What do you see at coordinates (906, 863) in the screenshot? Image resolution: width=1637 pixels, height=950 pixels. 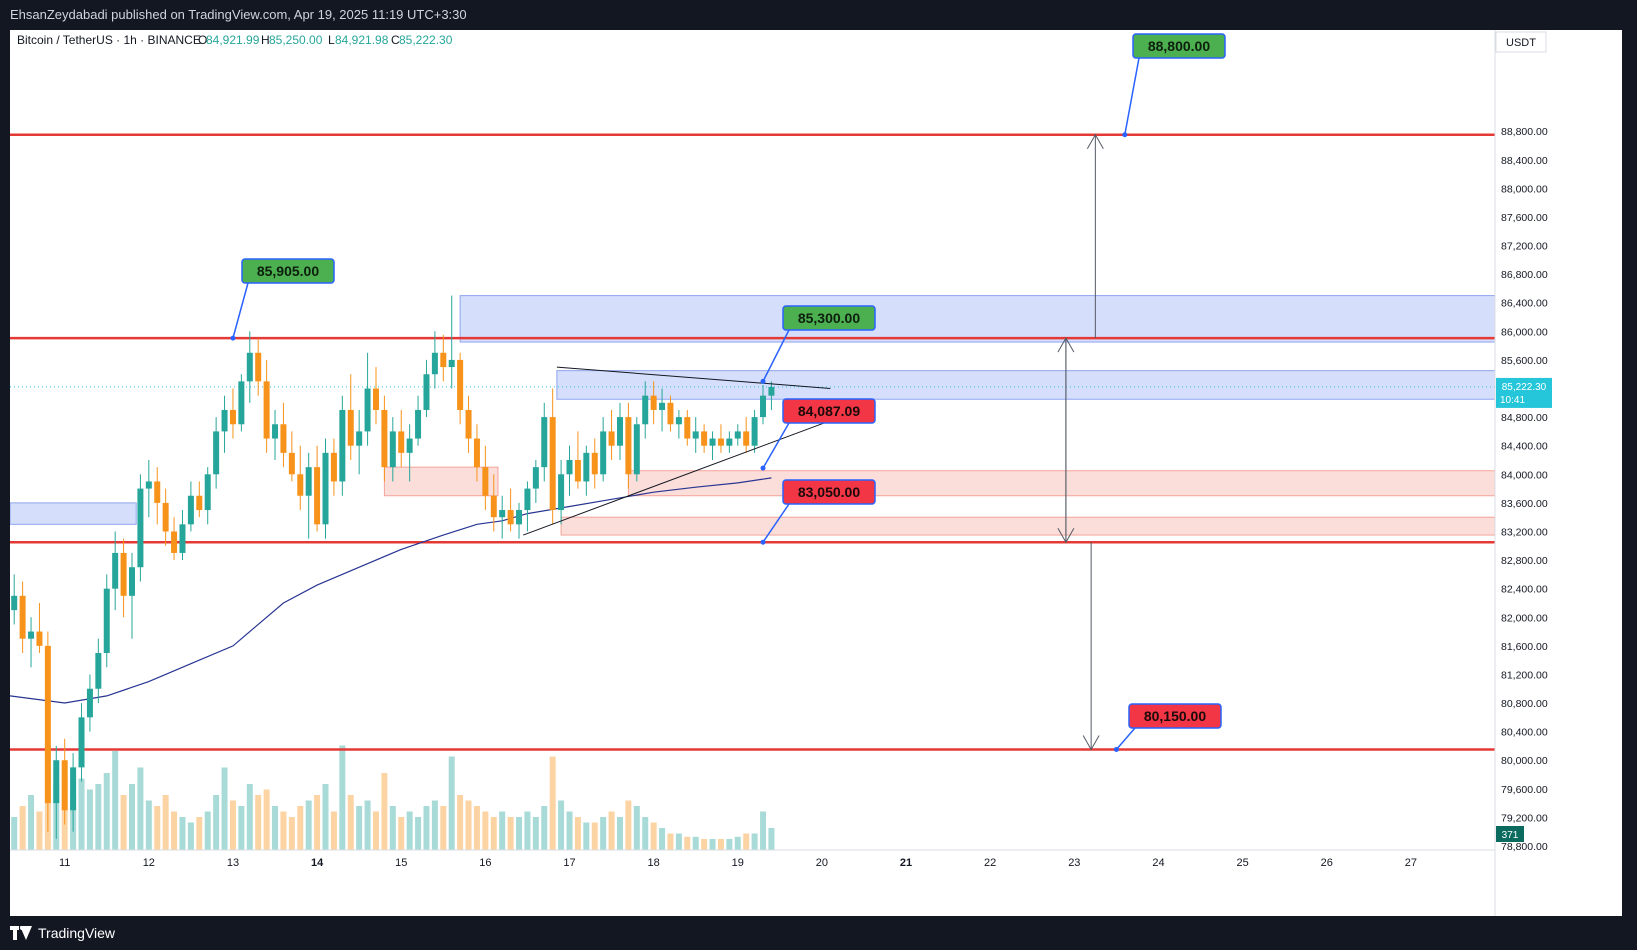 I see `x-tick-label: 21` at bounding box center [906, 863].